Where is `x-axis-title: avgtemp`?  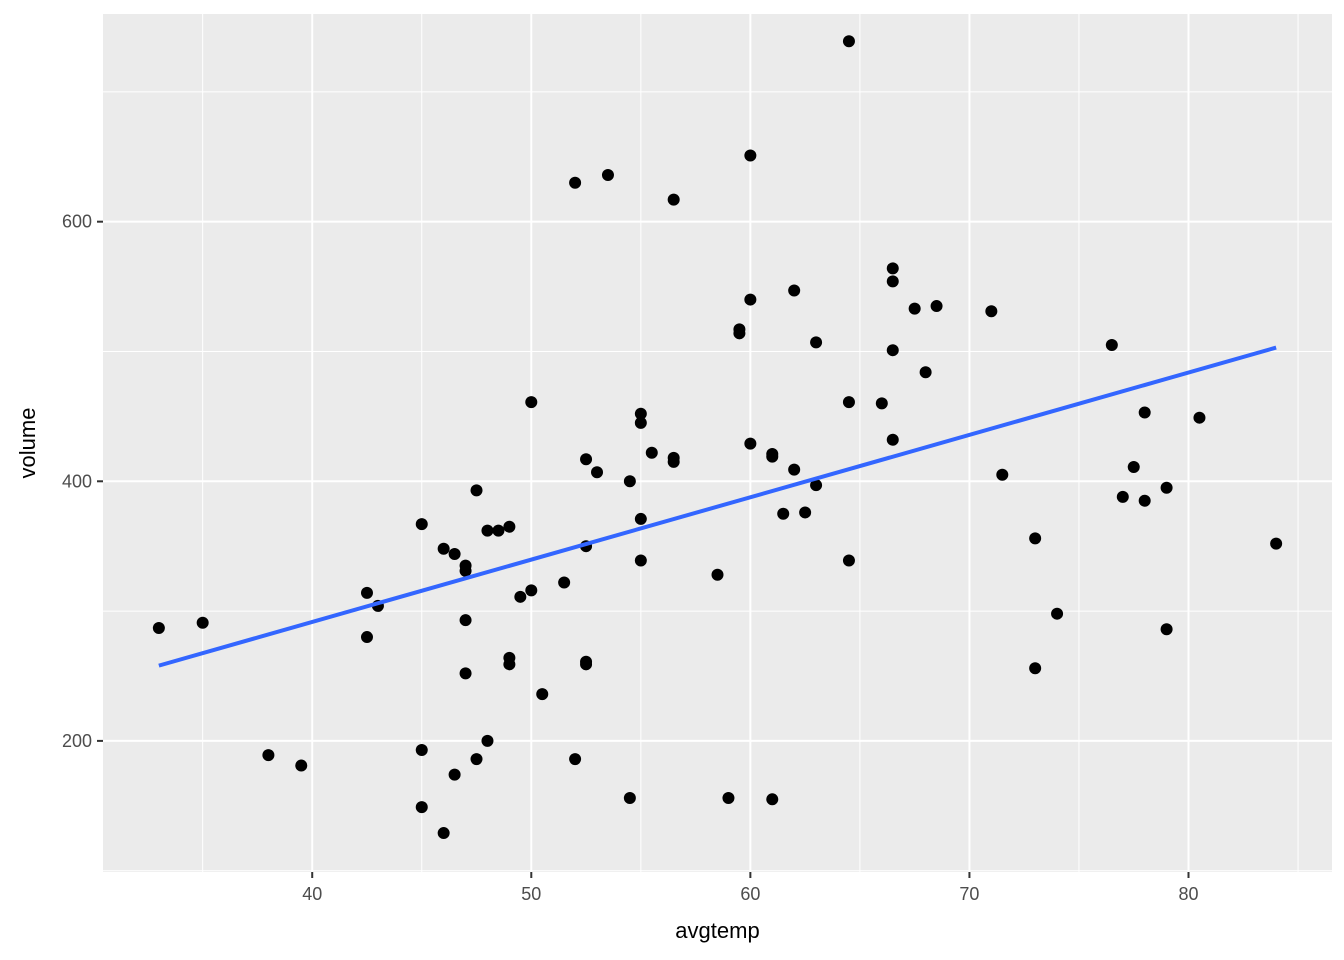 x-axis-title: avgtemp is located at coordinates (717, 930).